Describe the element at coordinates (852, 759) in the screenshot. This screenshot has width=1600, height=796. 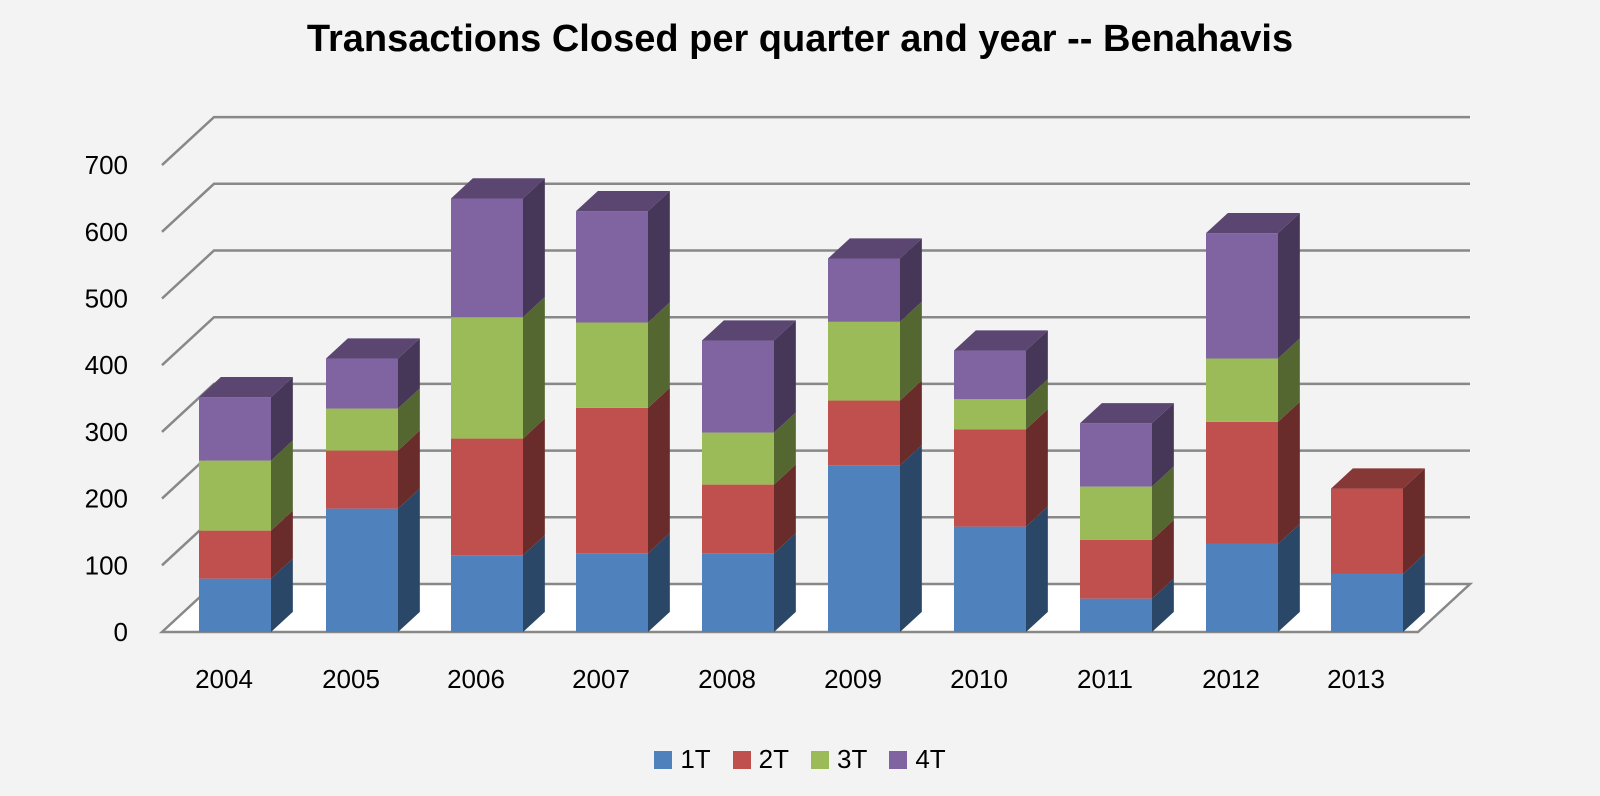
I see `legend-label: 3T` at that location.